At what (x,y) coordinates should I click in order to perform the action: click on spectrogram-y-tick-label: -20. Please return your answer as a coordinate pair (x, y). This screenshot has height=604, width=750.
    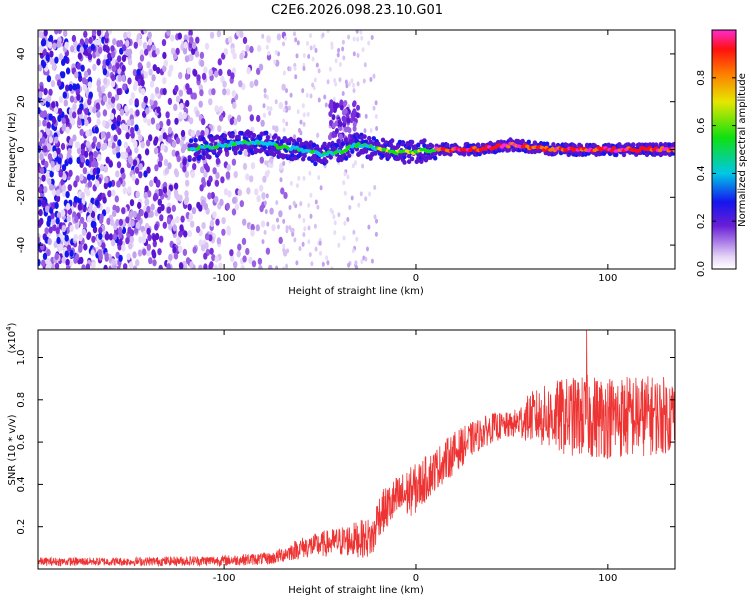
    Looking at the image, I should click on (21, 197).